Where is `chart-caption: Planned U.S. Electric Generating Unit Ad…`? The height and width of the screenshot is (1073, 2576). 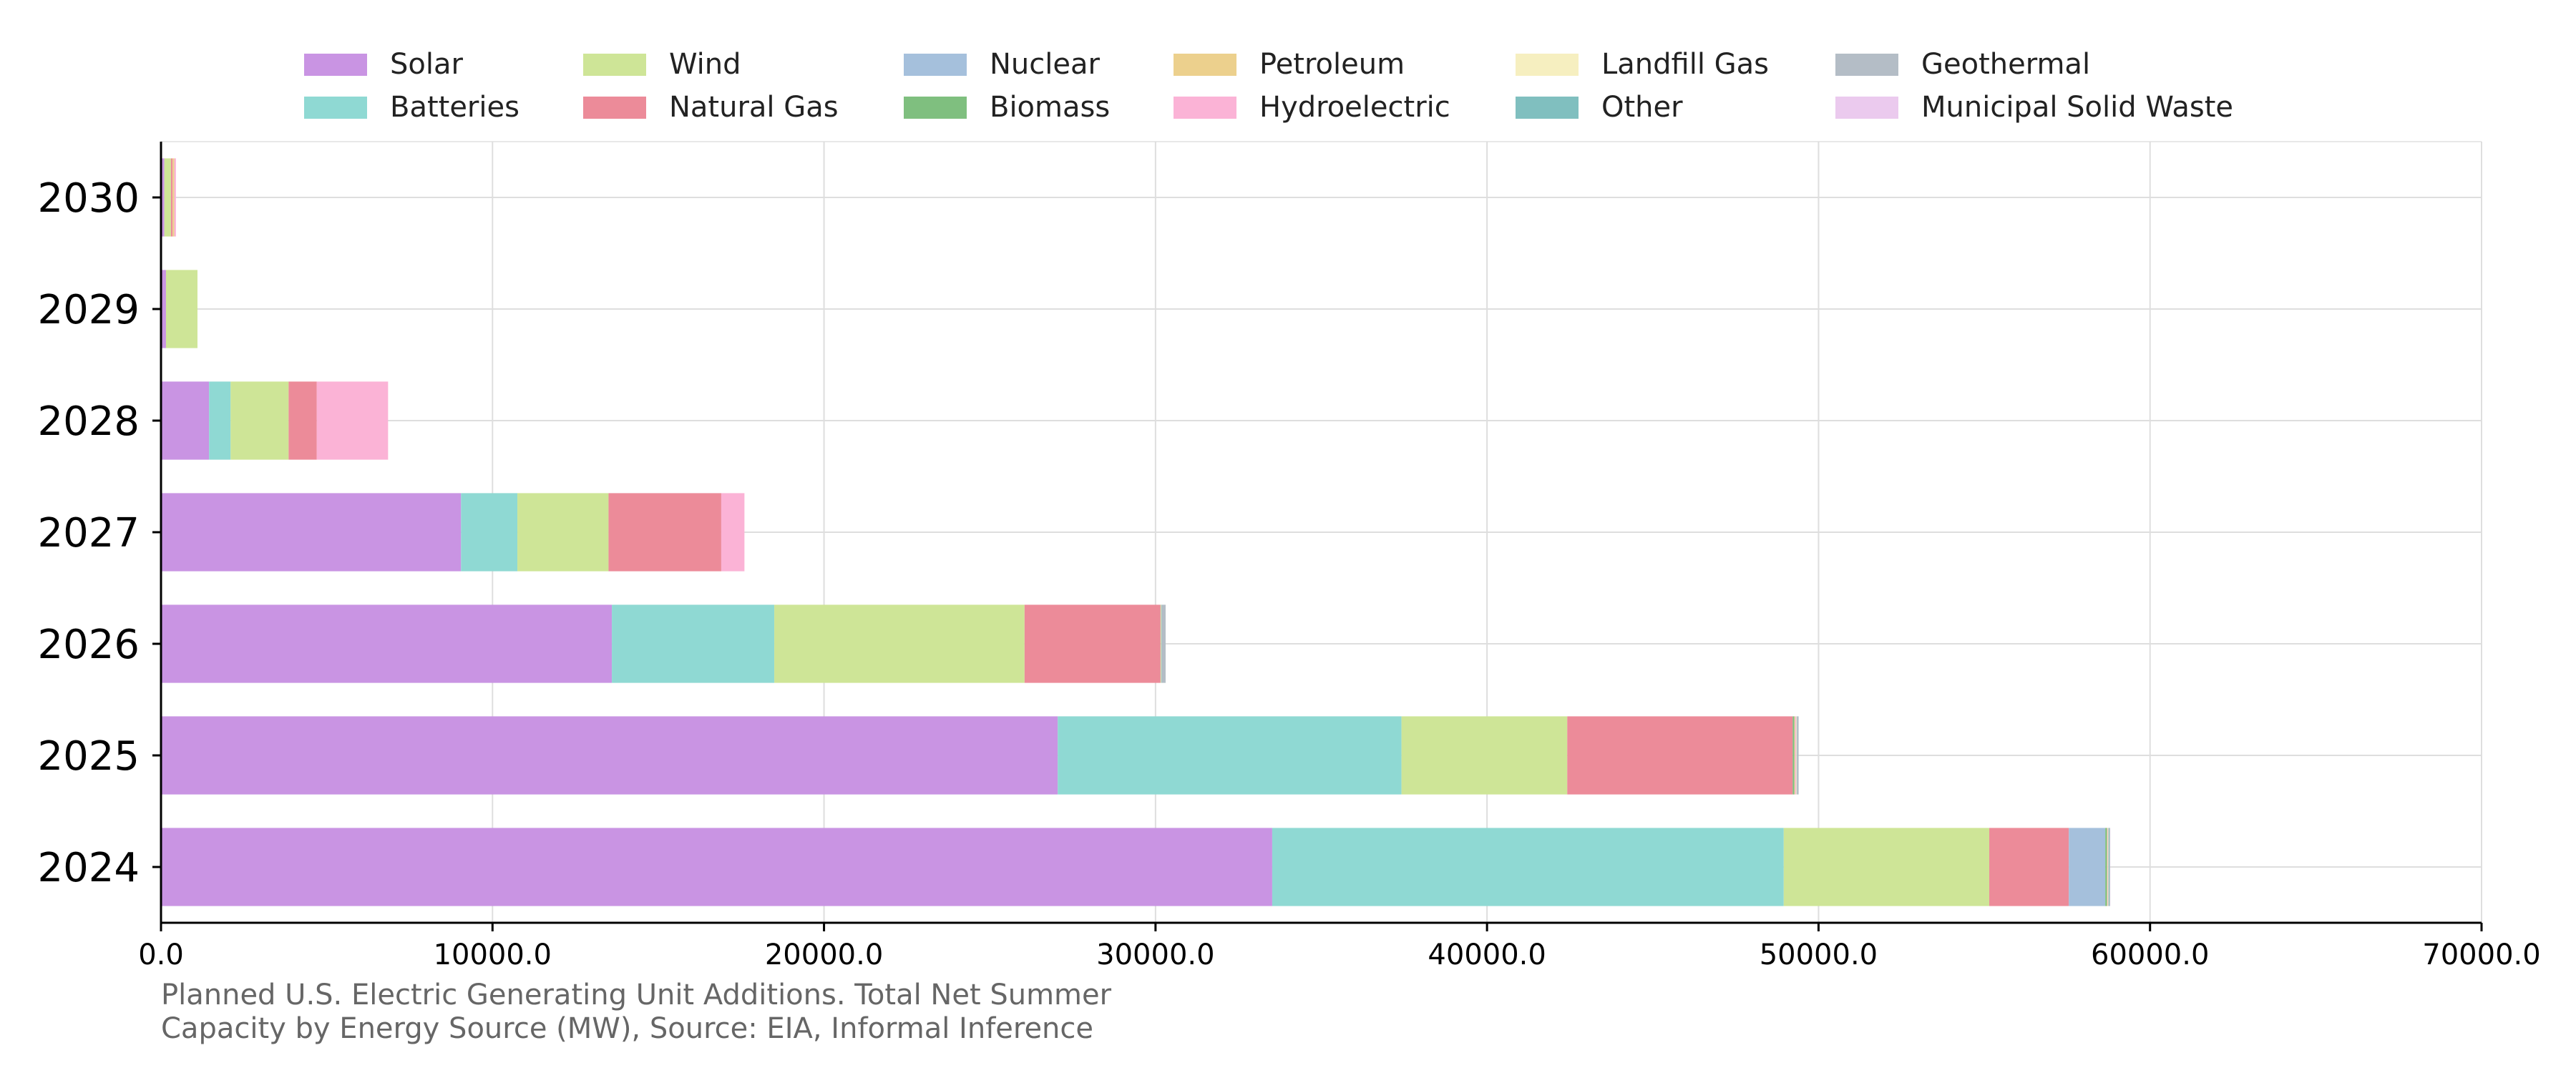 chart-caption: Planned U.S. Electric Generating Unit Ad… is located at coordinates (636, 1012).